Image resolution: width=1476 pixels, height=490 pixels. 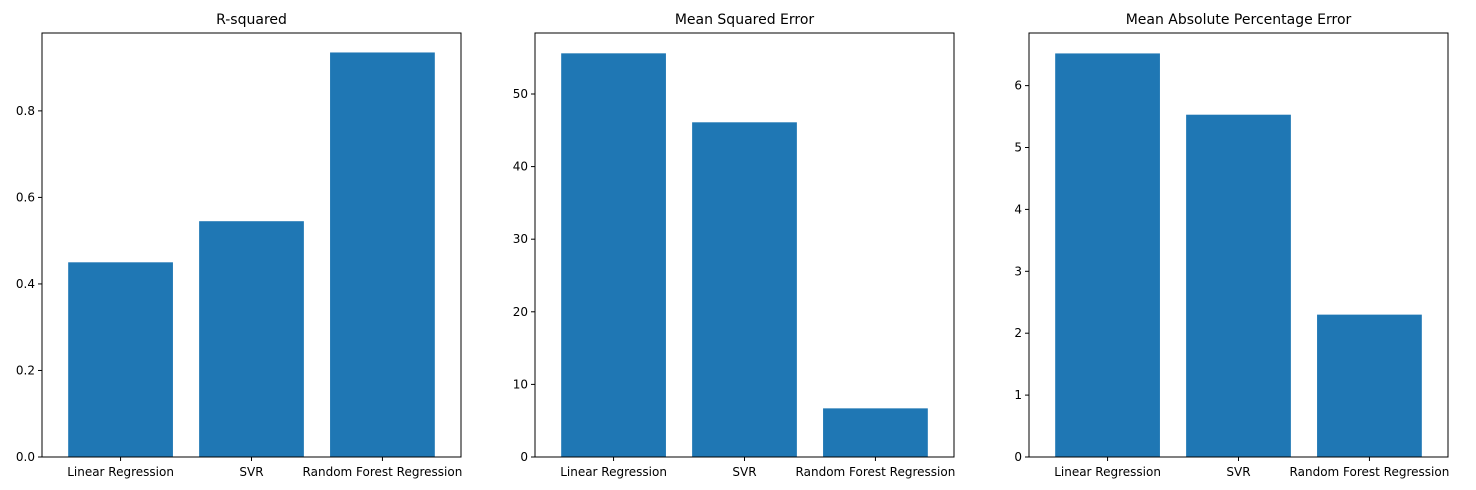 What do you see at coordinates (1239, 20) in the screenshot?
I see `chart-title: Mean Absolute Percentage Error` at bounding box center [1239, 20].